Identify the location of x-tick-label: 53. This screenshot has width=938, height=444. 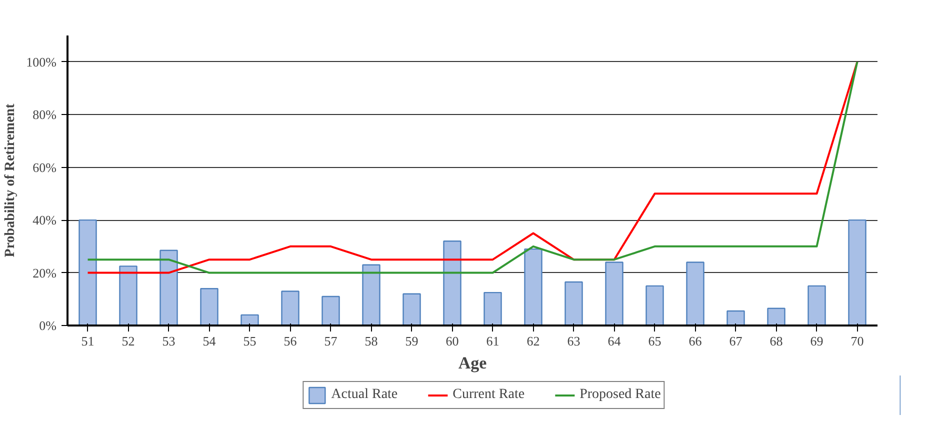
(169, 341).